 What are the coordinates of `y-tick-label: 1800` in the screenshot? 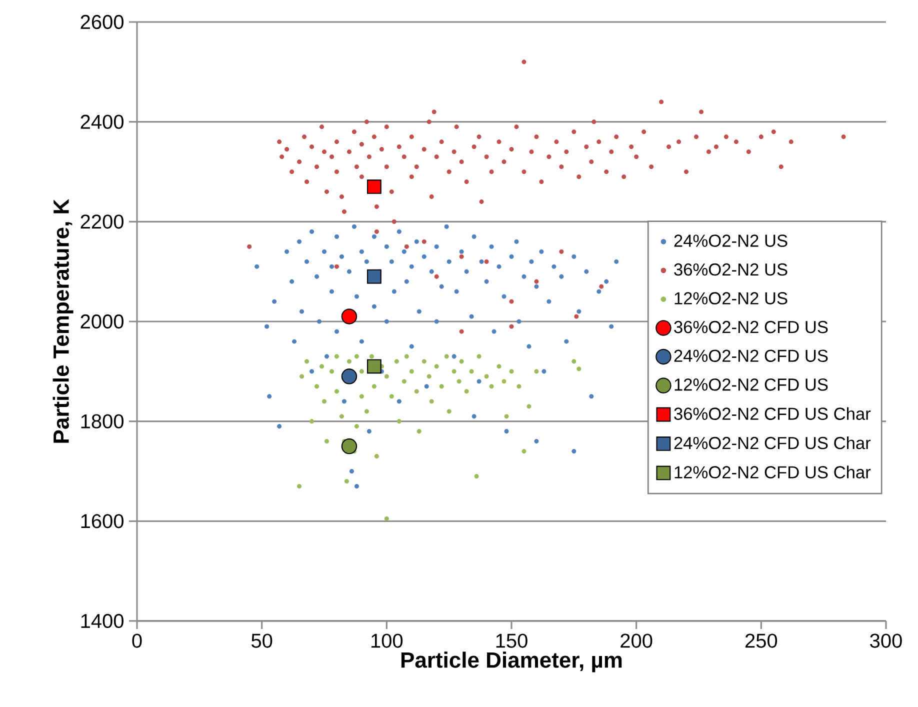 It's located at (102, 421).